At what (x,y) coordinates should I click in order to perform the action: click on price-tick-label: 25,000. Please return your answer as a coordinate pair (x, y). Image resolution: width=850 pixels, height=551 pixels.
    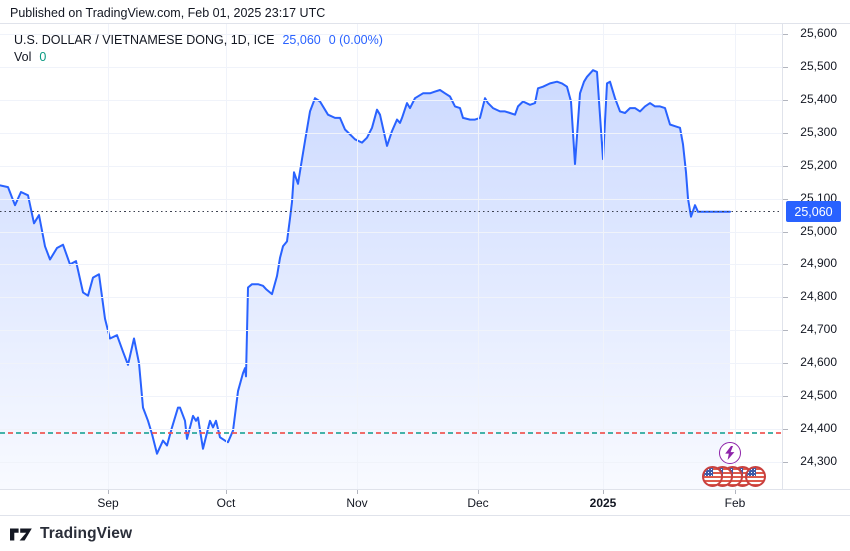
    Looking at the image, I should click on (818, 230).